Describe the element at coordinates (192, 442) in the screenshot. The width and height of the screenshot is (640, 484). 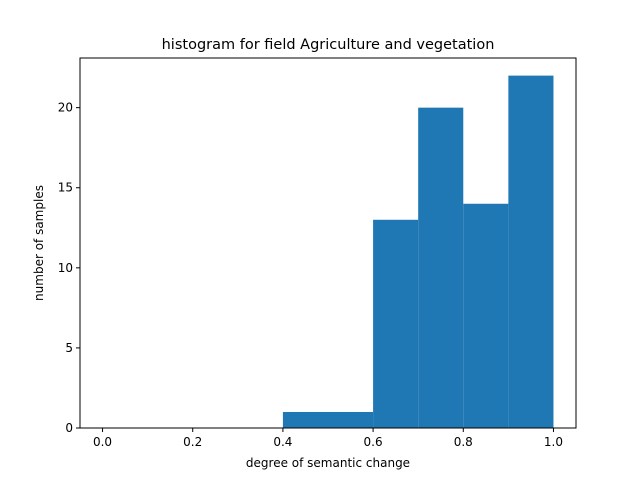
I see `x-tick-label: 0.2` at that location.